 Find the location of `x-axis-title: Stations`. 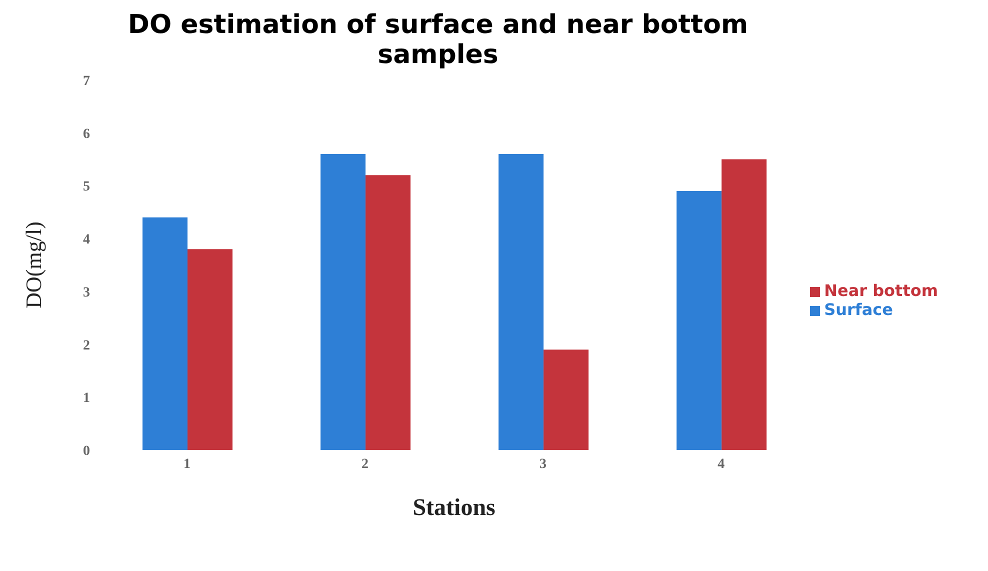

x-axis-title: Stations is located at coordinates (454, 508).